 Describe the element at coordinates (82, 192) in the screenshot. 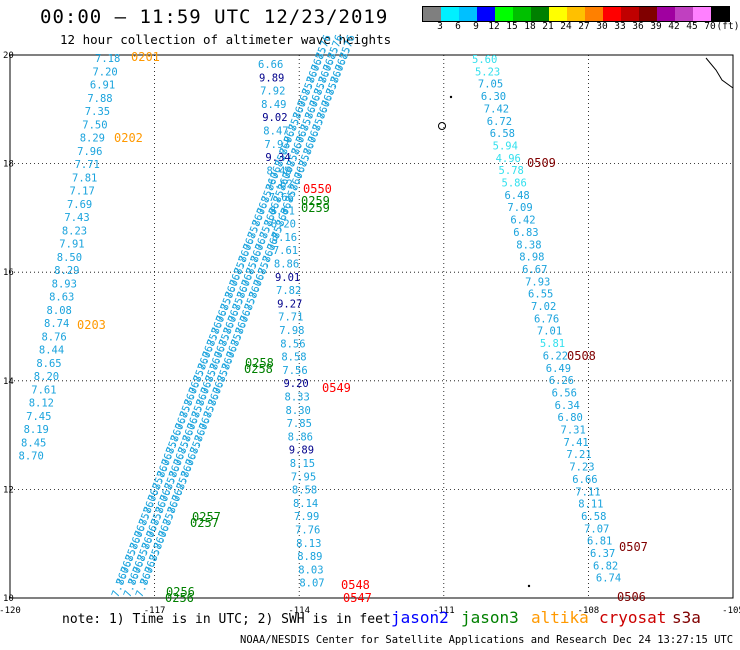

I see `wave-value-track1: 7.17` at that location.